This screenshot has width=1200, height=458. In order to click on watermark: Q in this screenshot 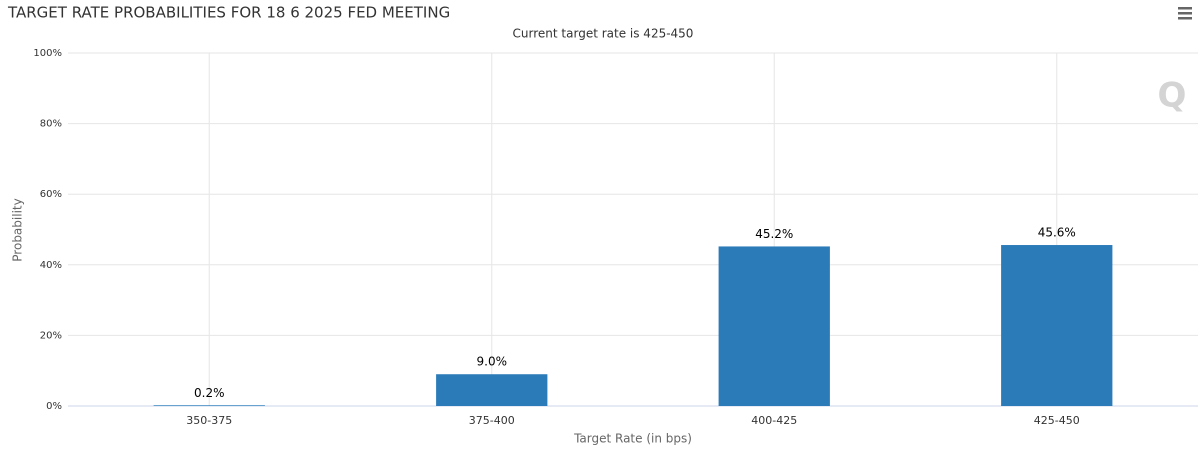, I will do `click(1172, 96)`.